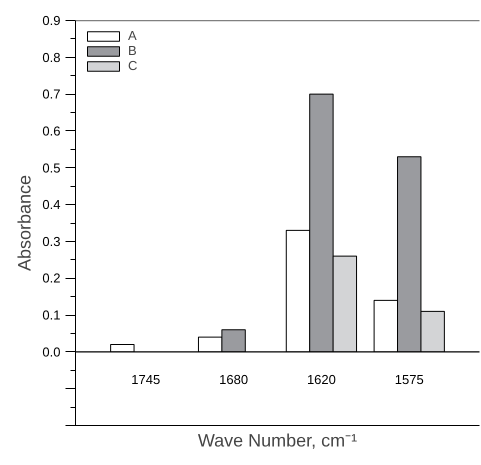 This screenshot has height=465, width=481. I want to click on y-tick-label: 0.7, so click(51, 94).